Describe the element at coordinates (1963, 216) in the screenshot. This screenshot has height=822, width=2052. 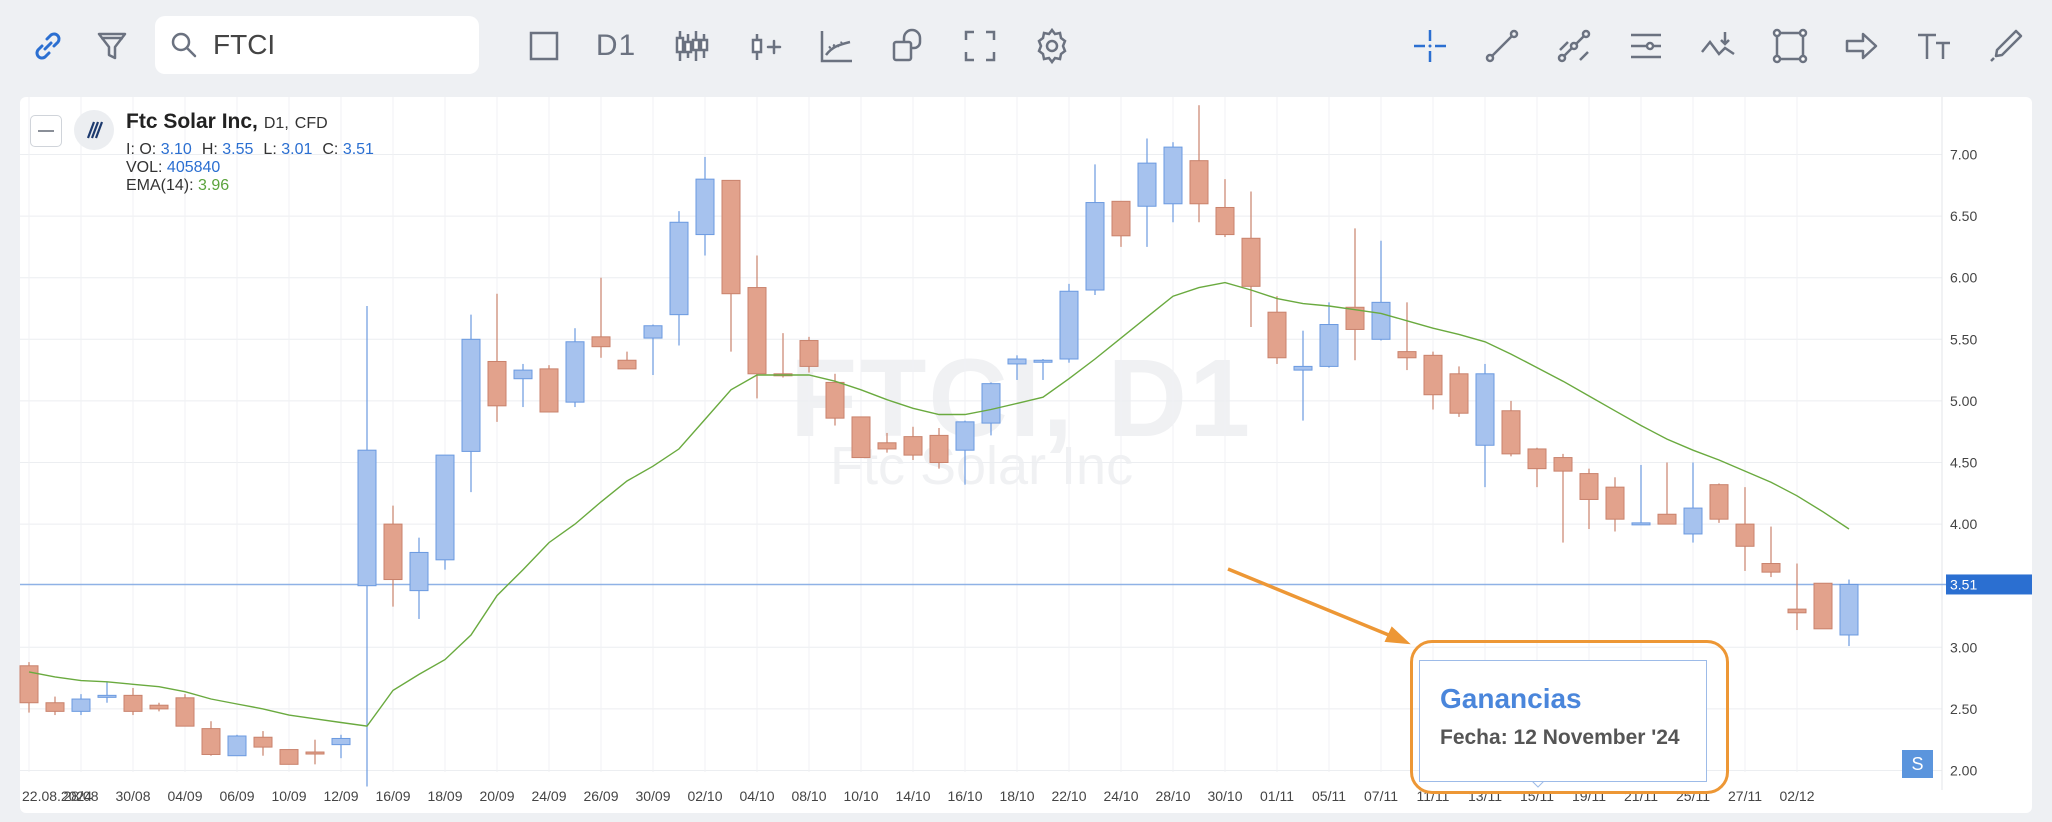
I see `y-tick-label: 6.50` at that location.